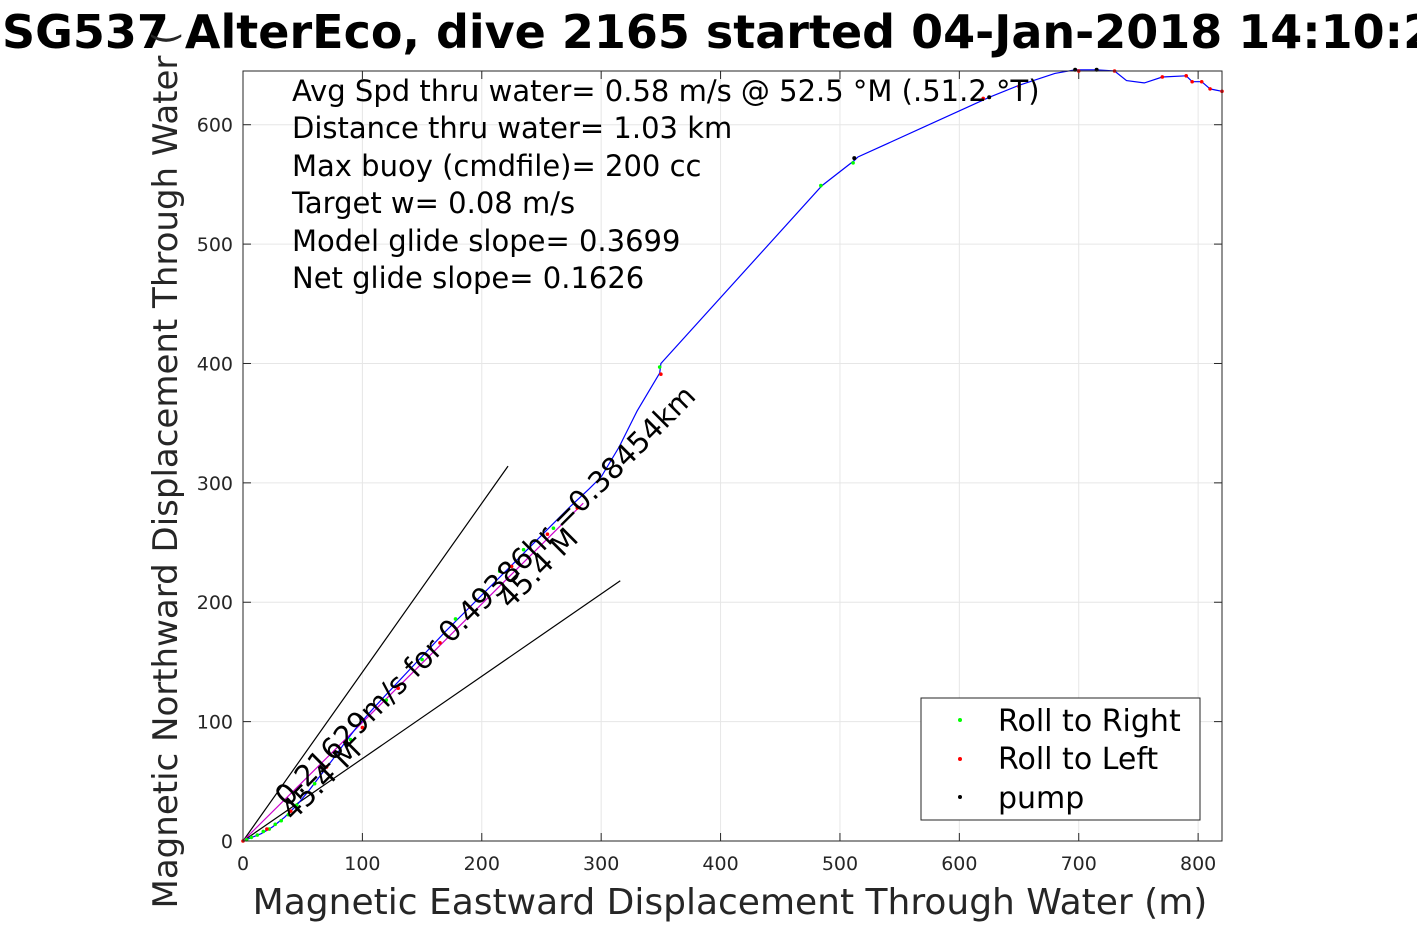 The width and height of the screenshot is (1417, 945). What do you see at coordinates (1089, 721) in the screenshot?
I see `legend-roll-right-label: Roll to Right` at bounding box center [1089, 721].